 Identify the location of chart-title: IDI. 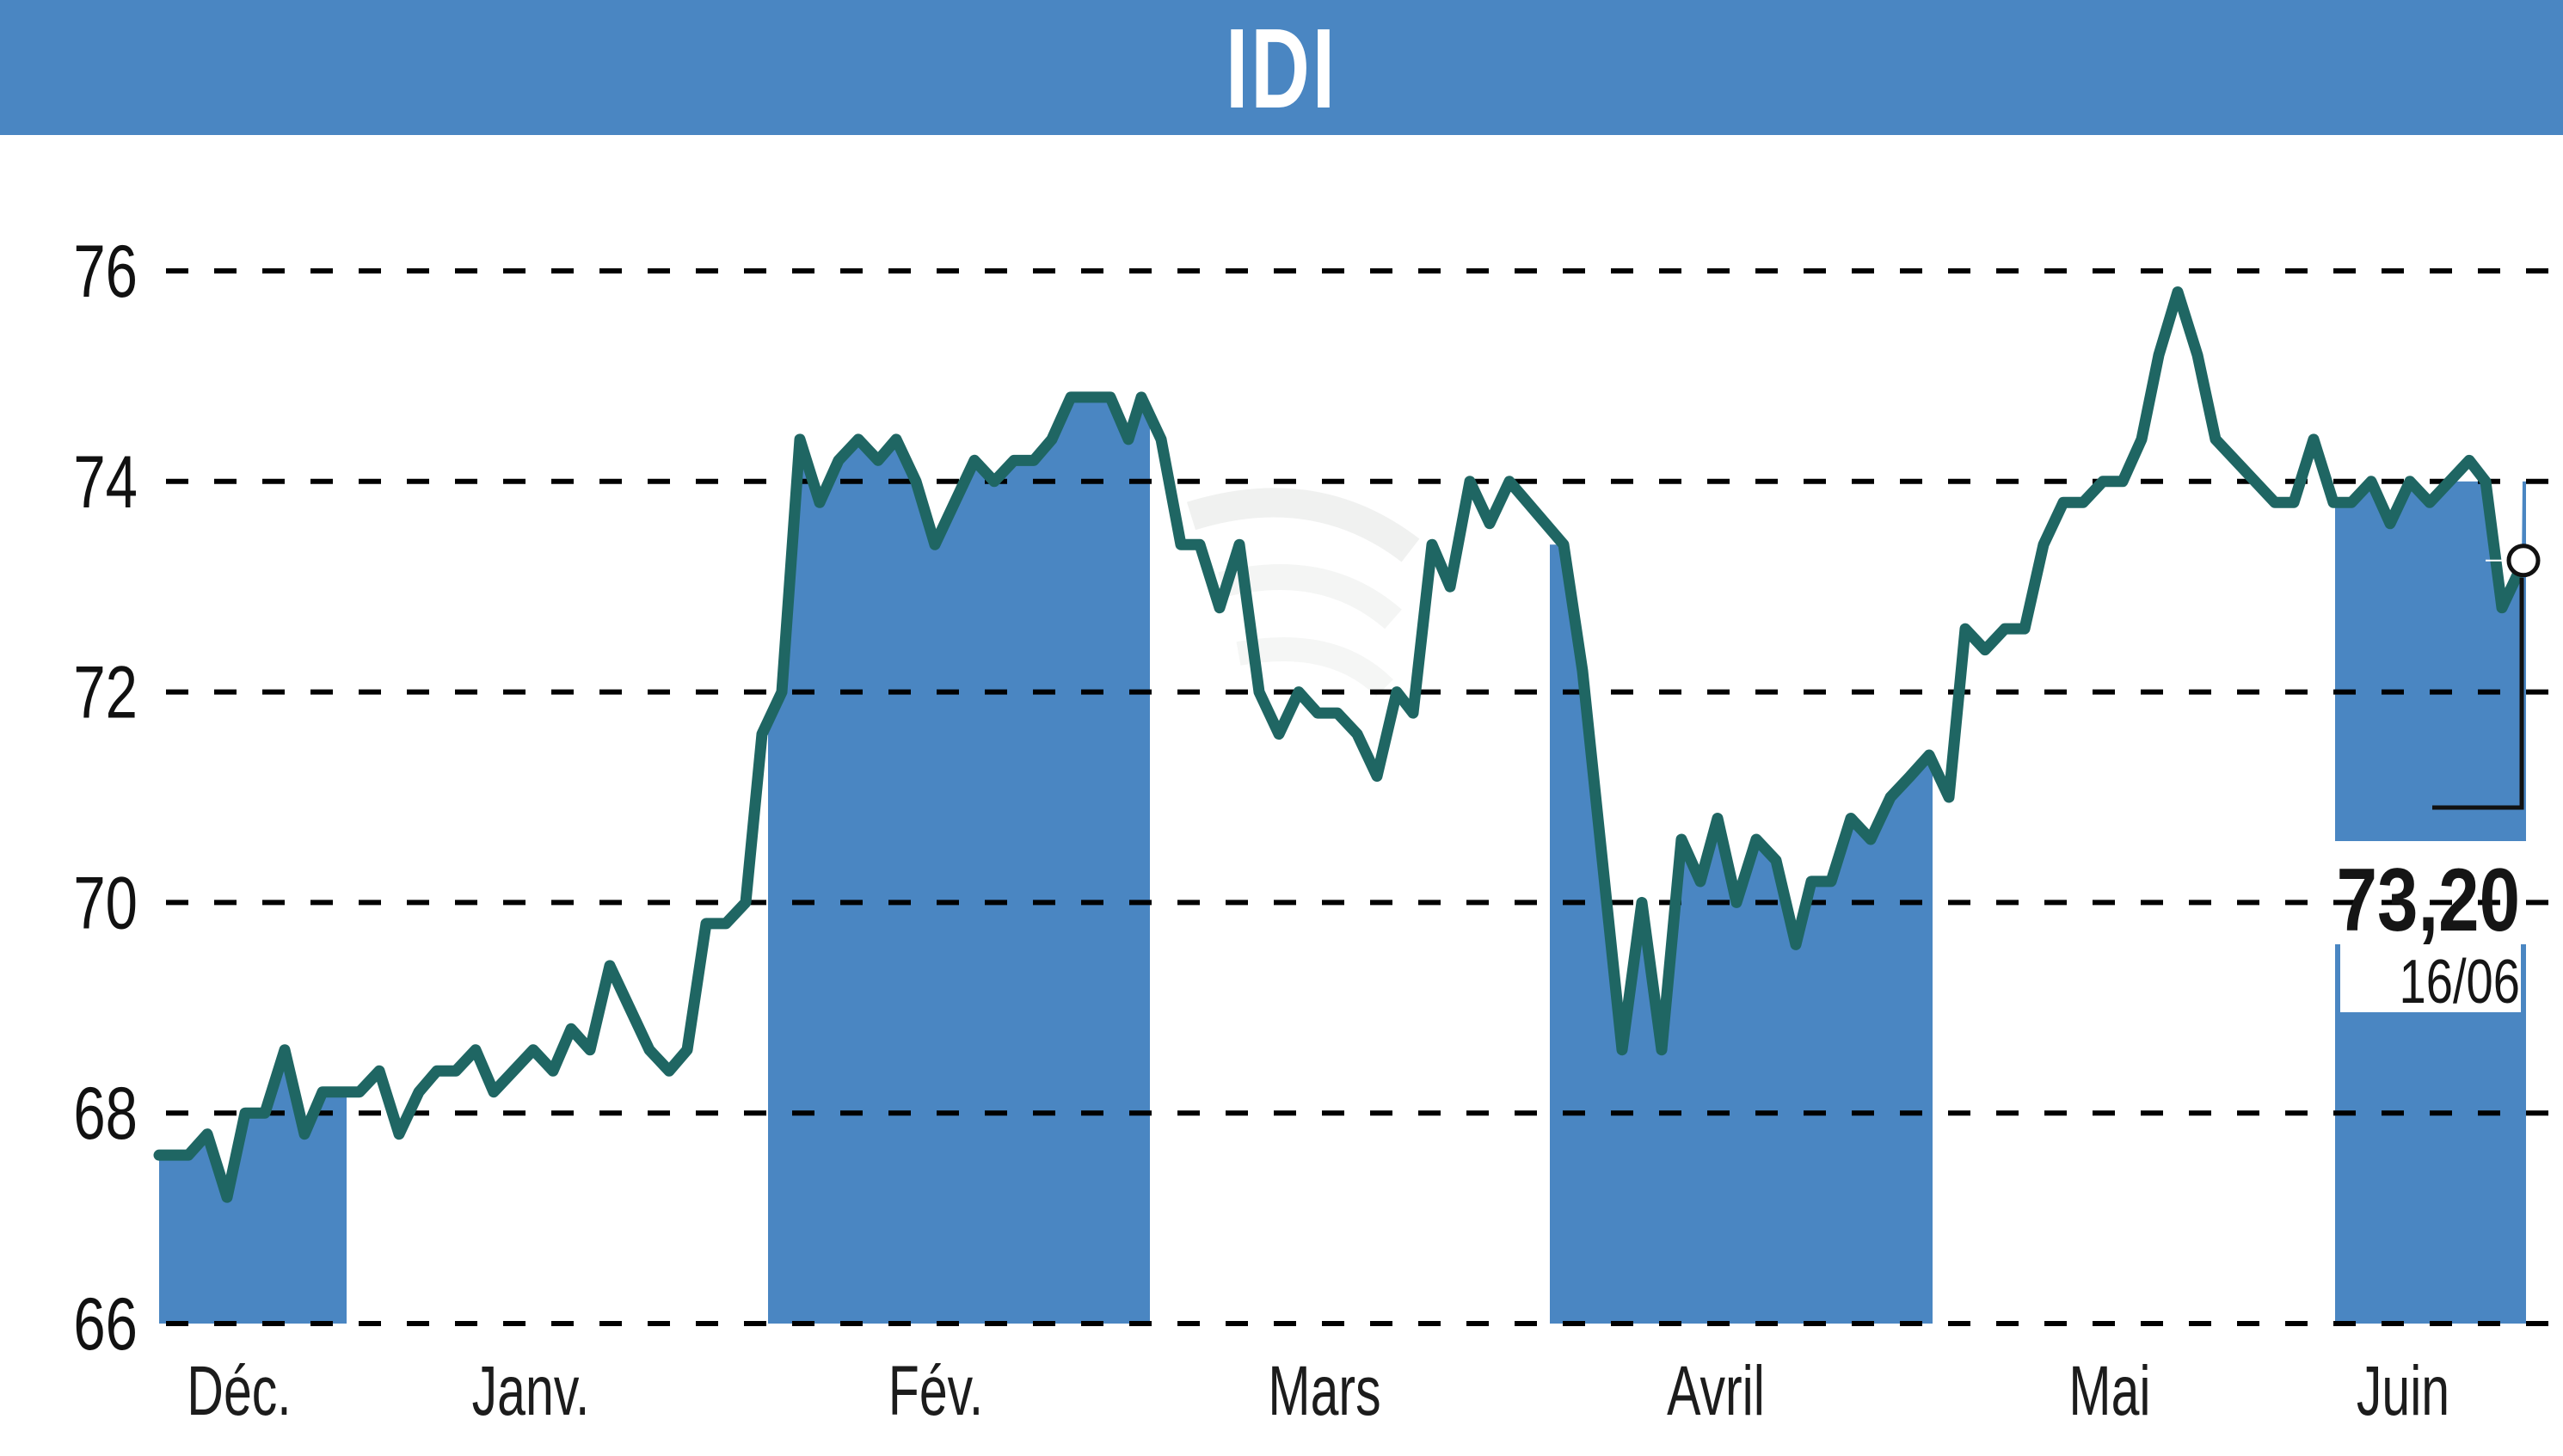
(1281, 68).